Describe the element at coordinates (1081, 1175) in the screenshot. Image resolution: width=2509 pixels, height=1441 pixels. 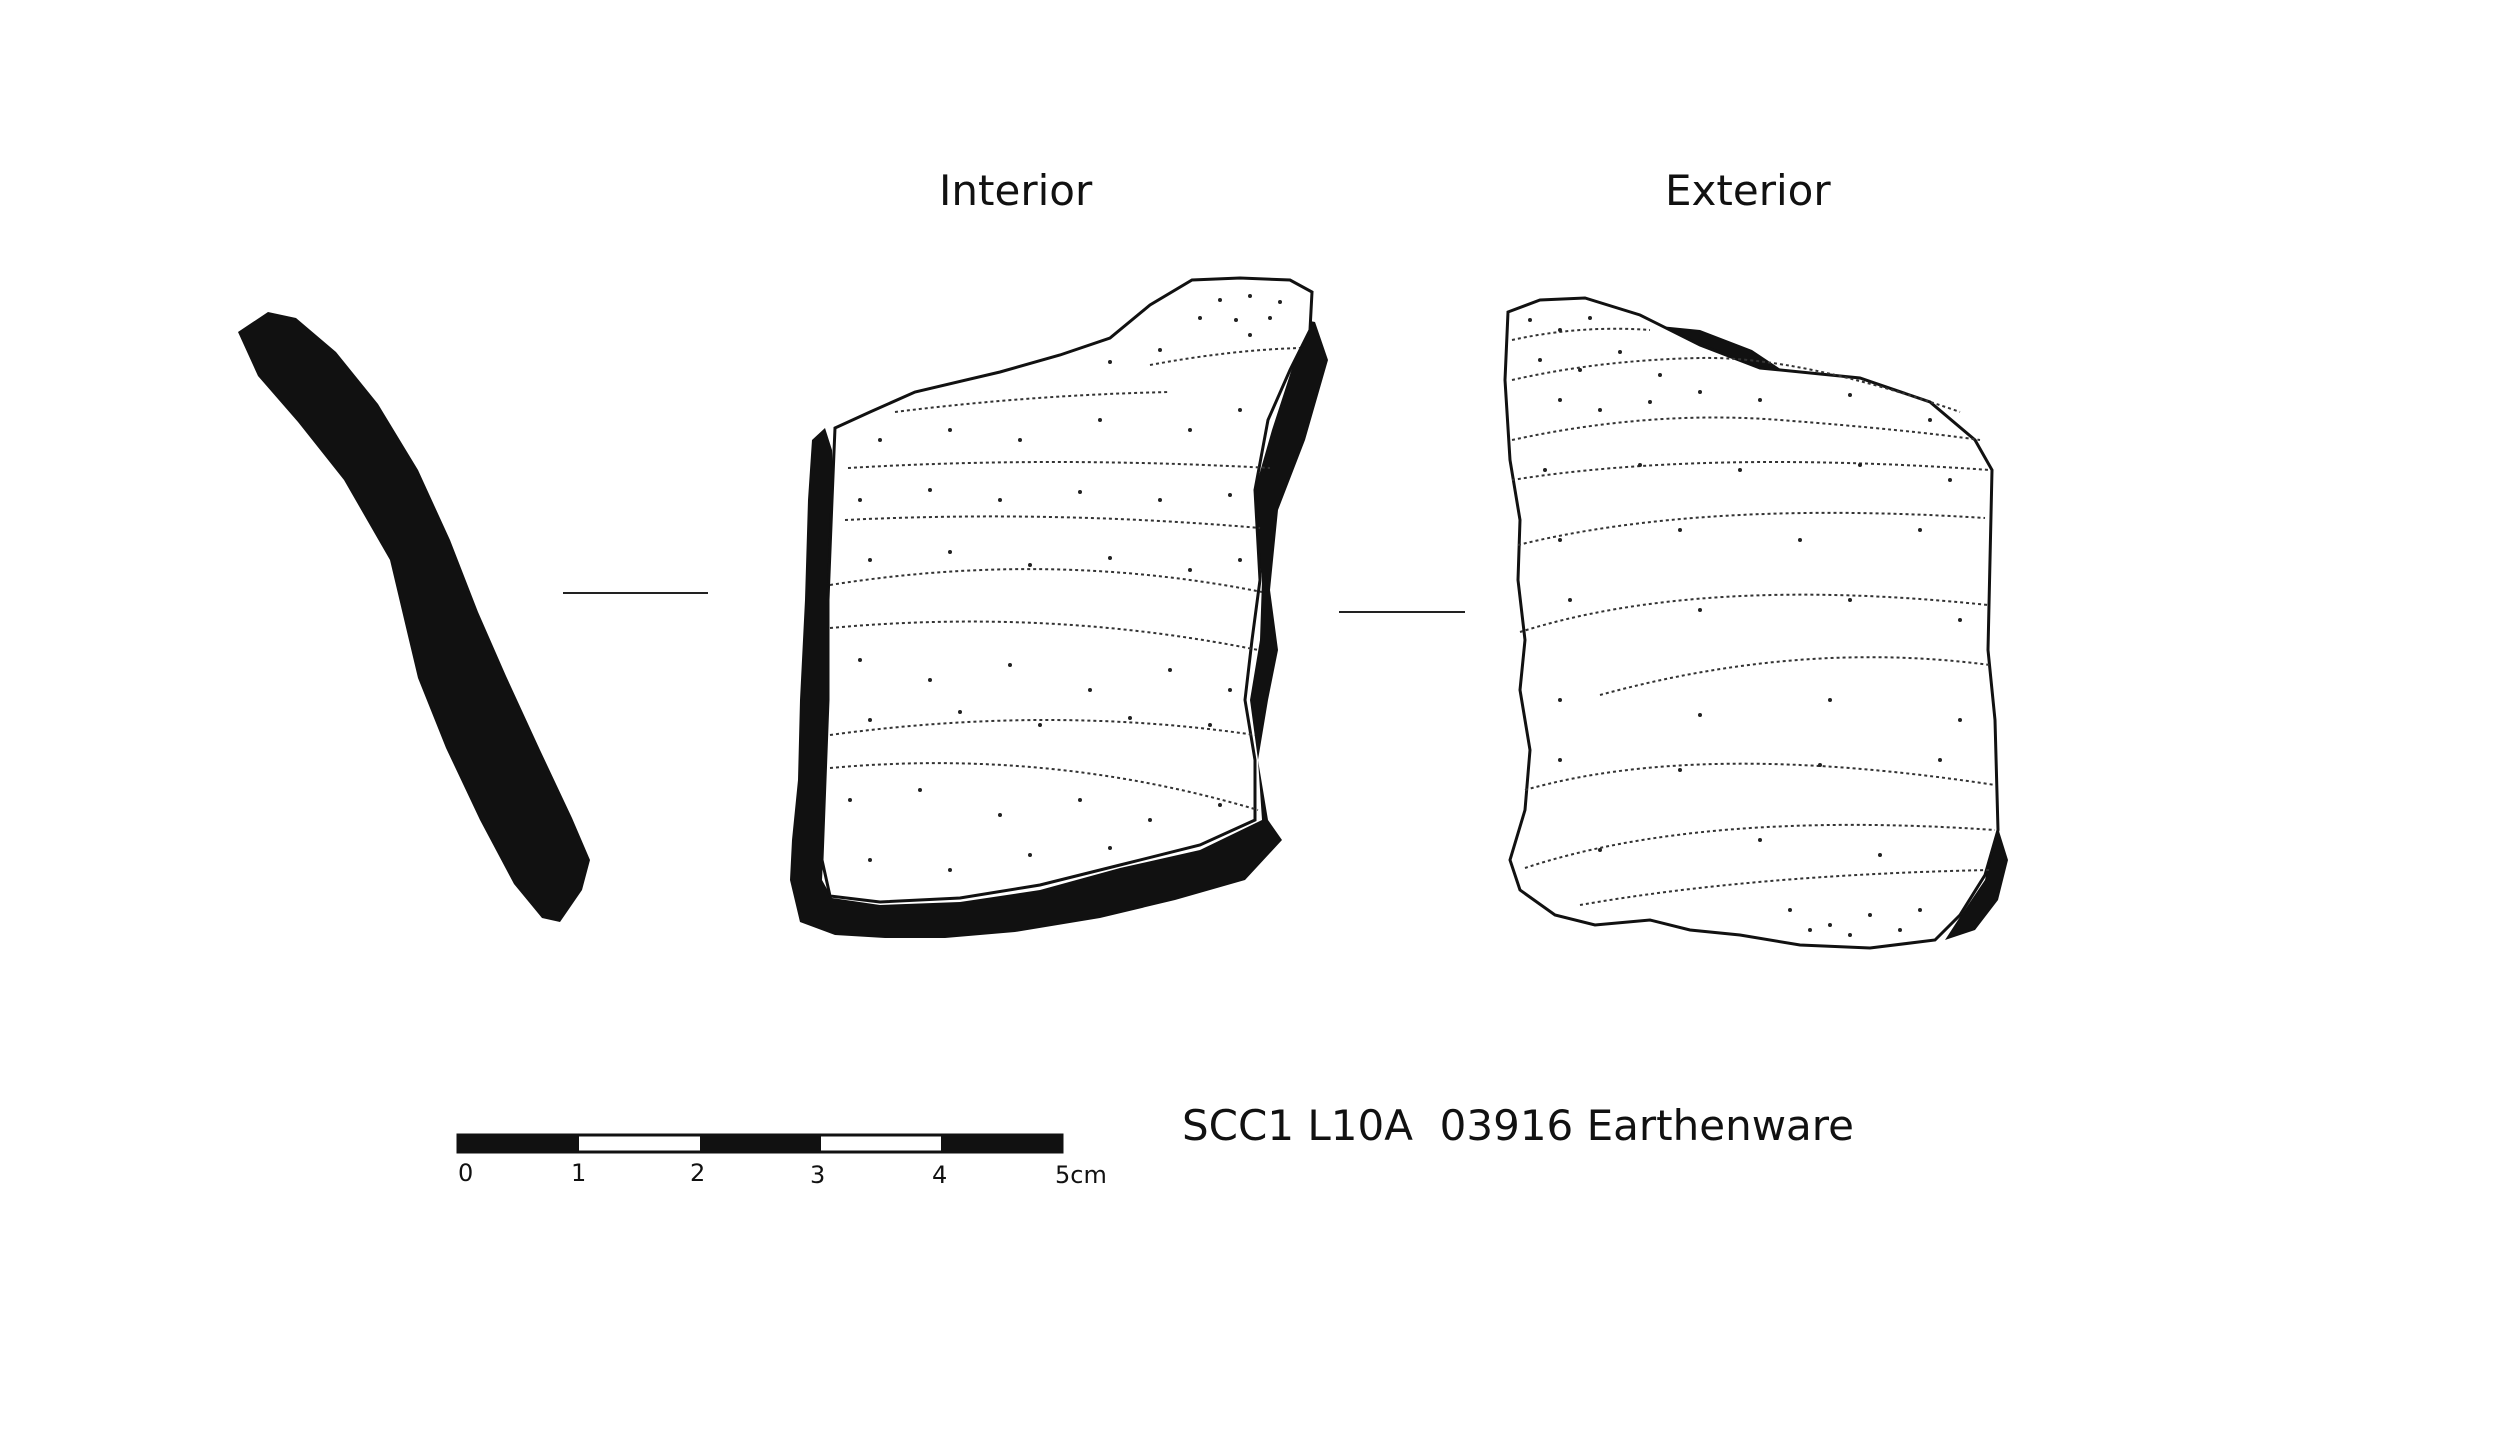
I see `scale-tick-label-5cm: 5cm` at that location.